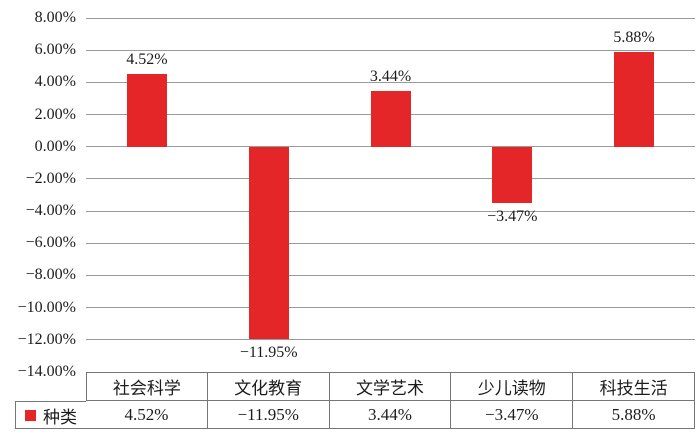 The height and width of the screenshot is (441, 700). I want to click on y-axis-tick-label: −14.00%, so click(46, 371).